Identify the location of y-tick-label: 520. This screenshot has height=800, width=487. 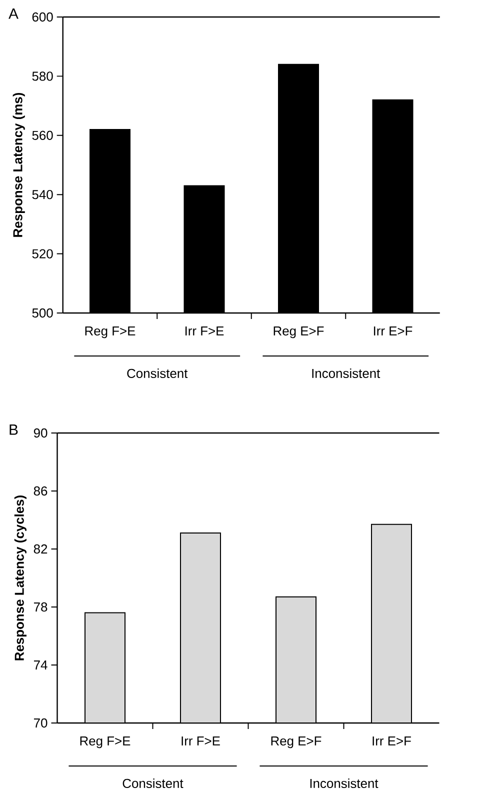
(42, 253).